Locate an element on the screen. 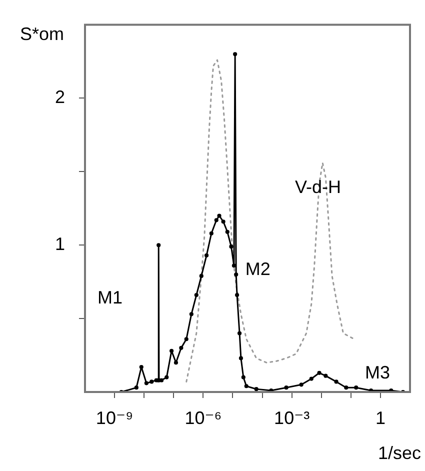 The image size is (425, 471). x-tick-label: 1 is located at coordinates (380, 418).